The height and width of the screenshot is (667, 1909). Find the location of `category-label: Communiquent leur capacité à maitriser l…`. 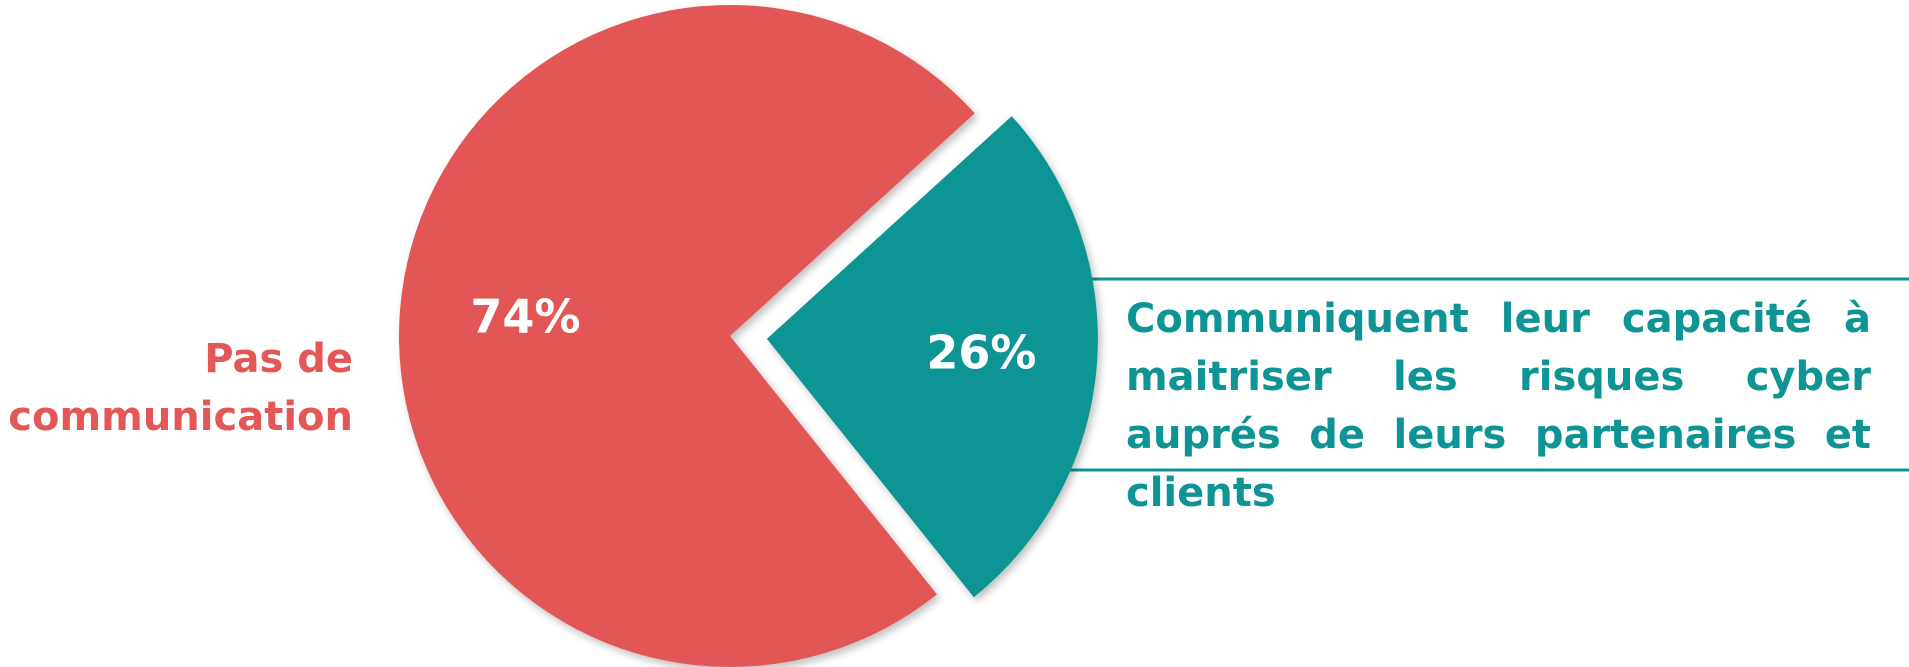

category-label: Communiquent leur capacité à maitriser l… is located at coordinates (1498, 406).